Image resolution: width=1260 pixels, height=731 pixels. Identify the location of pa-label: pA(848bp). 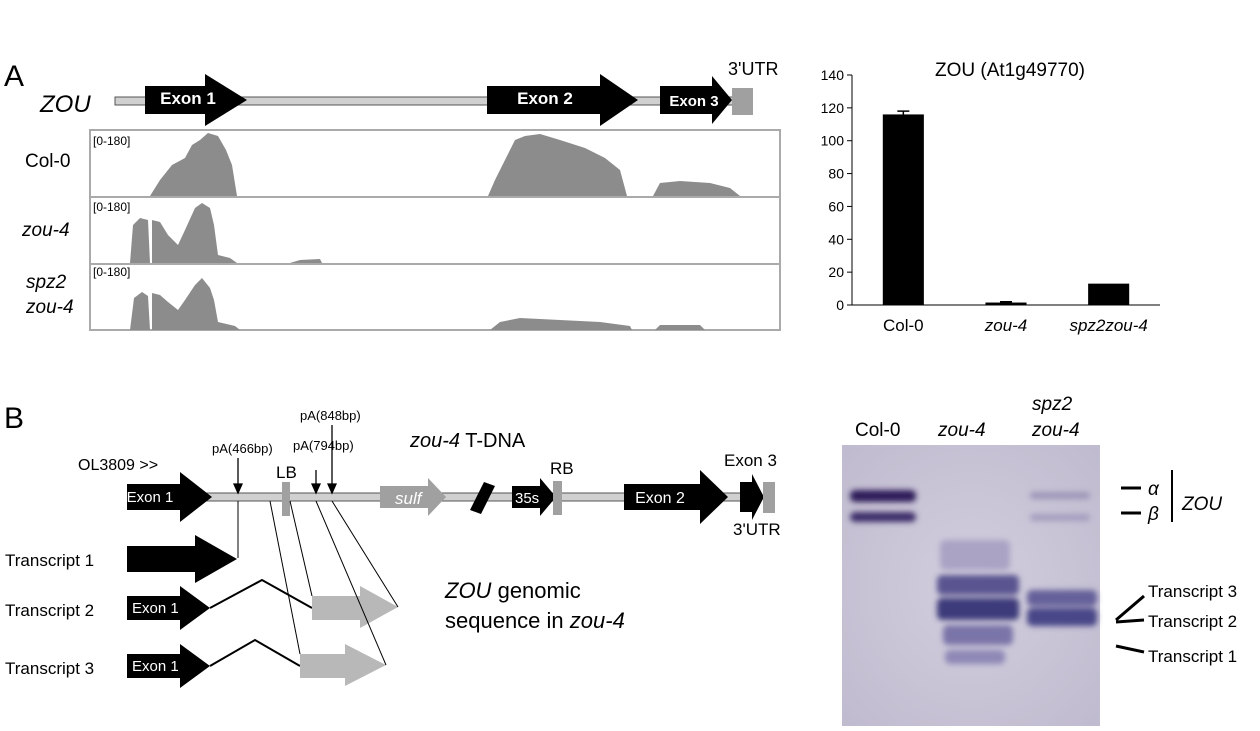
(330, 415).